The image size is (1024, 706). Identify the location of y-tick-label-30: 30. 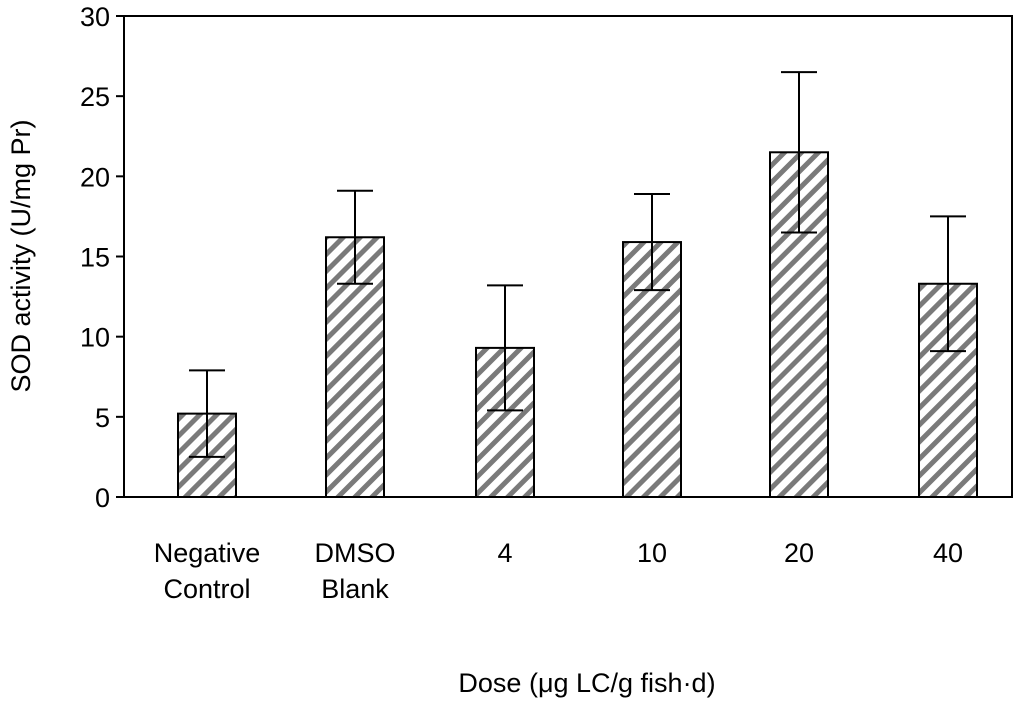
(95, 17).